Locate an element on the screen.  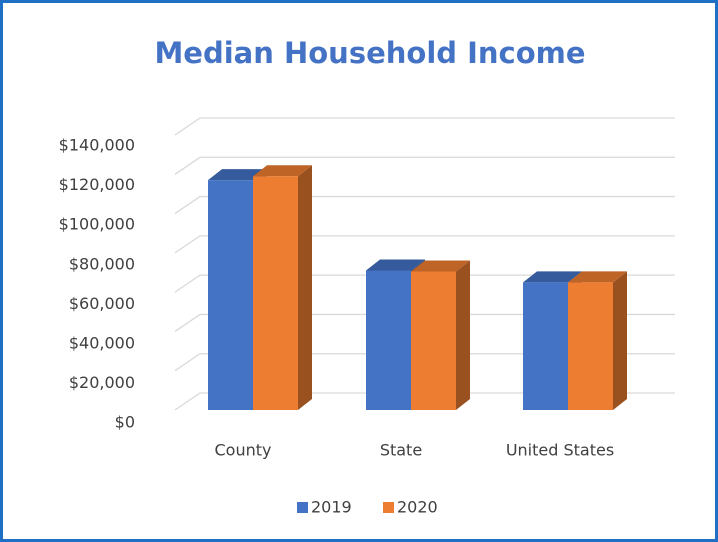
y-tick-label: $140,000 is located at coordinates (97, 145).